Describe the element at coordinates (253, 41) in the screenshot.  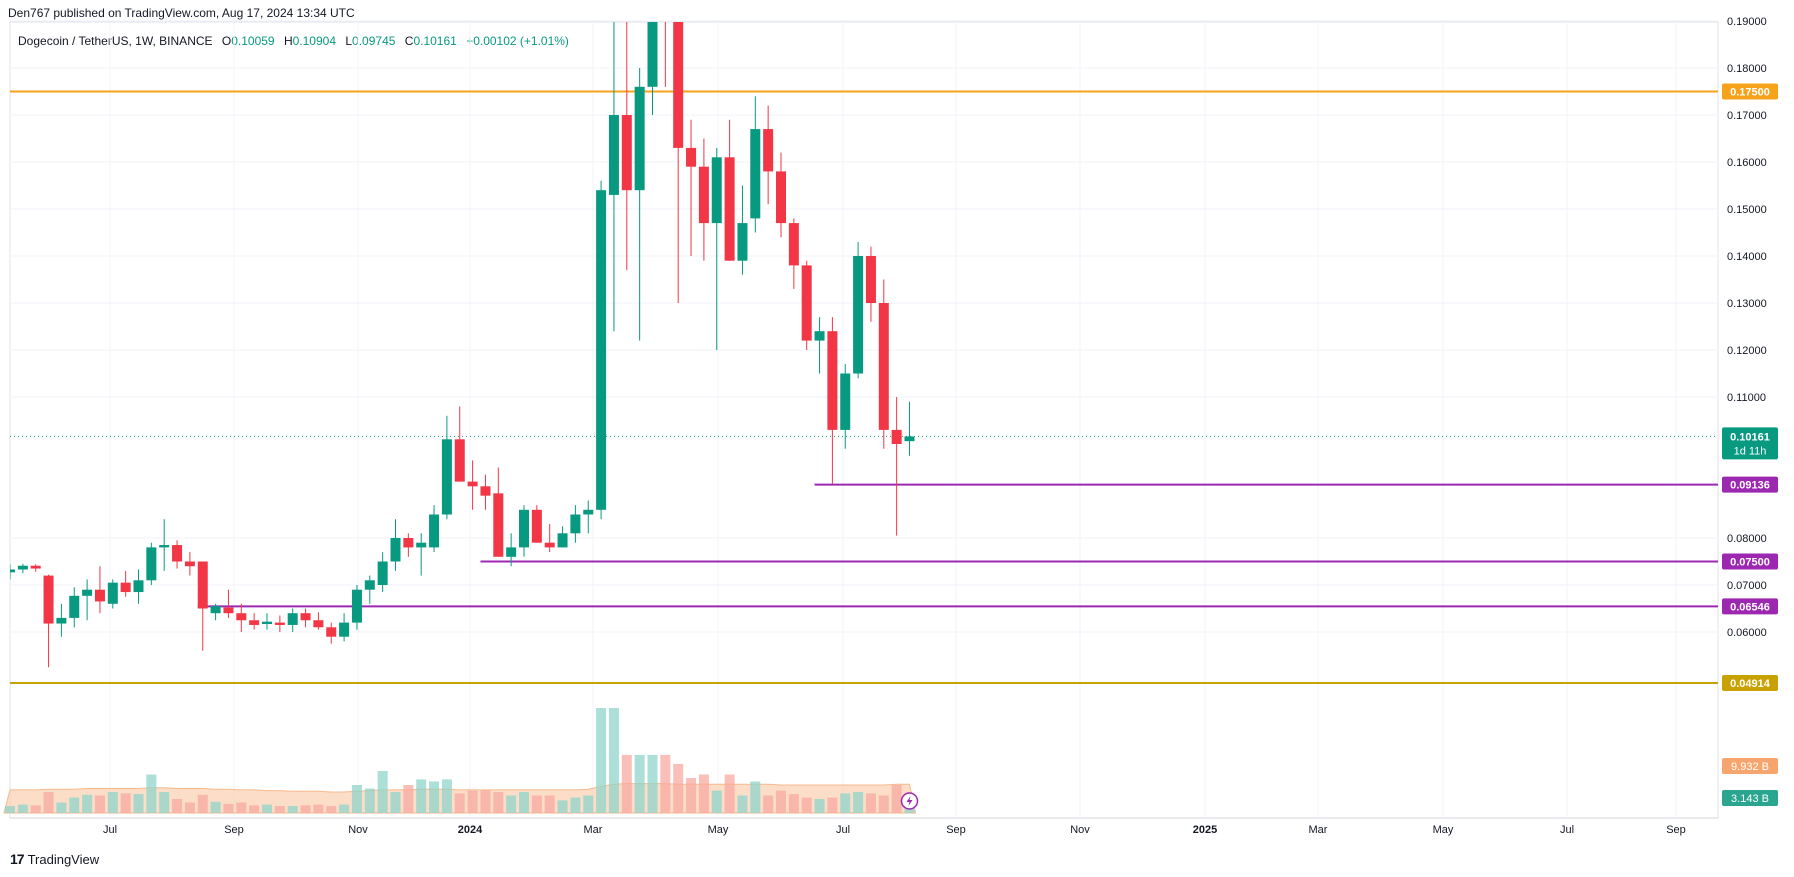
I see `open-value: 0.10059` at that location.